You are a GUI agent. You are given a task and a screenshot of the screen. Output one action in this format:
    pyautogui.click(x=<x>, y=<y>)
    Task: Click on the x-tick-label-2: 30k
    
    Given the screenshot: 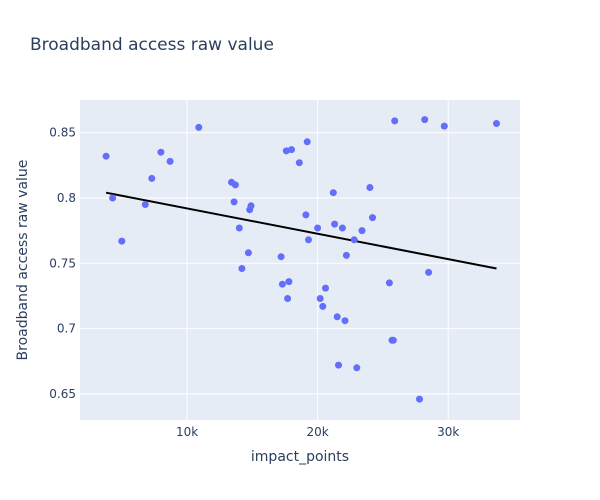 What is the action you would take?
    pyautogui.click(x=448, y=432)
    